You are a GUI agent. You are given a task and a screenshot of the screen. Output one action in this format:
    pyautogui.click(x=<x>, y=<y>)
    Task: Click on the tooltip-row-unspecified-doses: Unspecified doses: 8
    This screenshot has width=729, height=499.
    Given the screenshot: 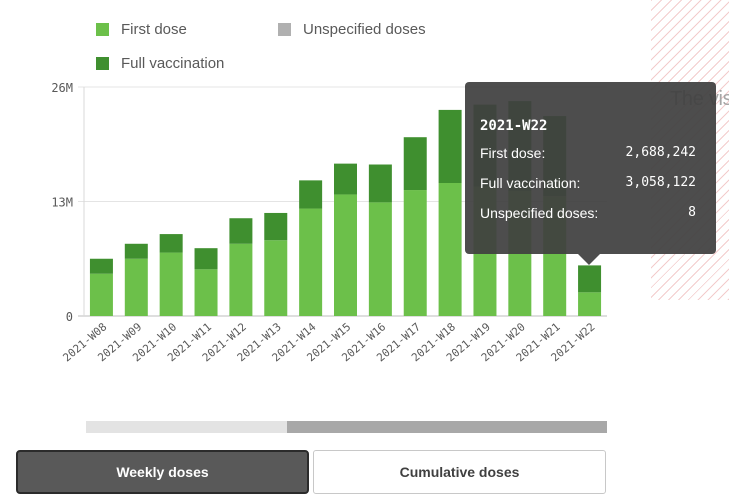 What is the action you would take?
    pyautogui.click(x=588, y=221)
    